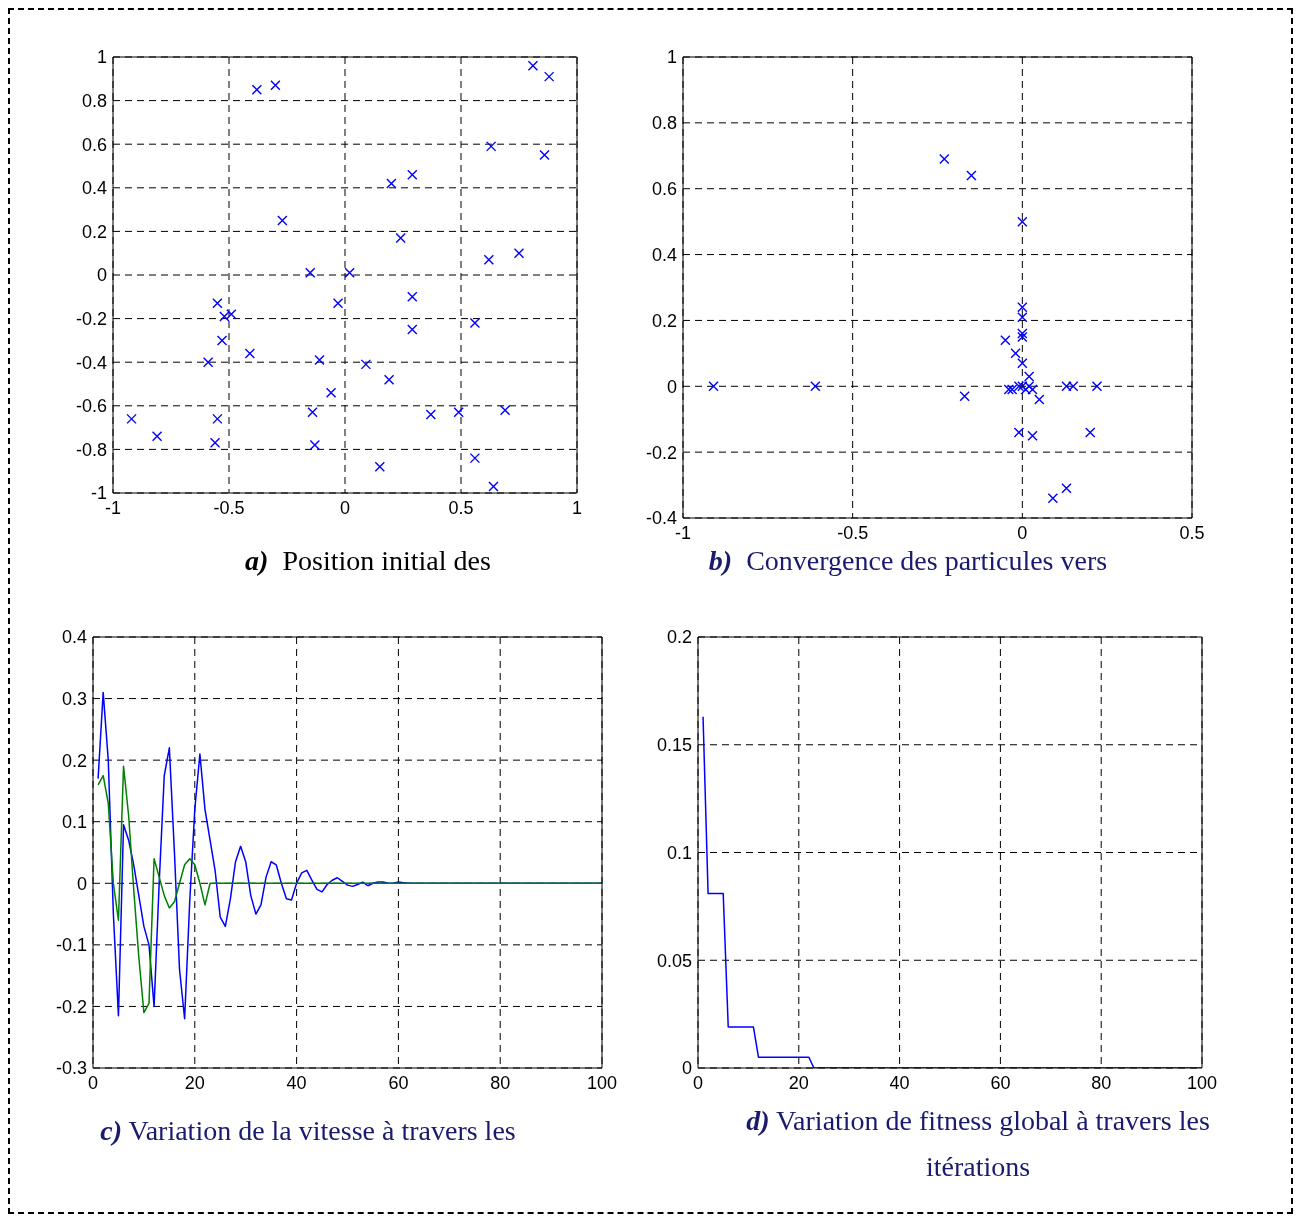 Image resolution: width=1301 pixels, height=1222 pixels. What do you see at coordinates (71, 1068) in the screenshot?
I see `y-tick-label: -0.3` at bounding box center [71, 1068].